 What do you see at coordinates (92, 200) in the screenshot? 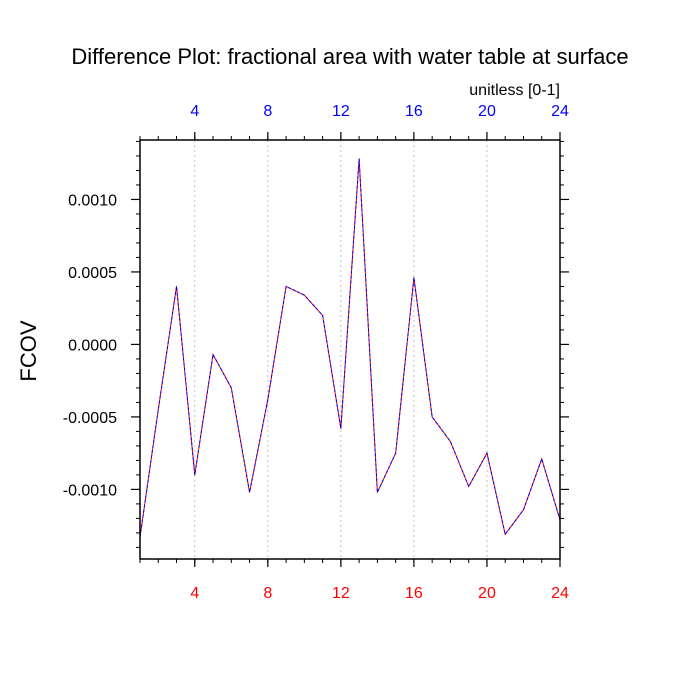
I see `y-tick-label: 0.0010` at bounding box center [92, 200].